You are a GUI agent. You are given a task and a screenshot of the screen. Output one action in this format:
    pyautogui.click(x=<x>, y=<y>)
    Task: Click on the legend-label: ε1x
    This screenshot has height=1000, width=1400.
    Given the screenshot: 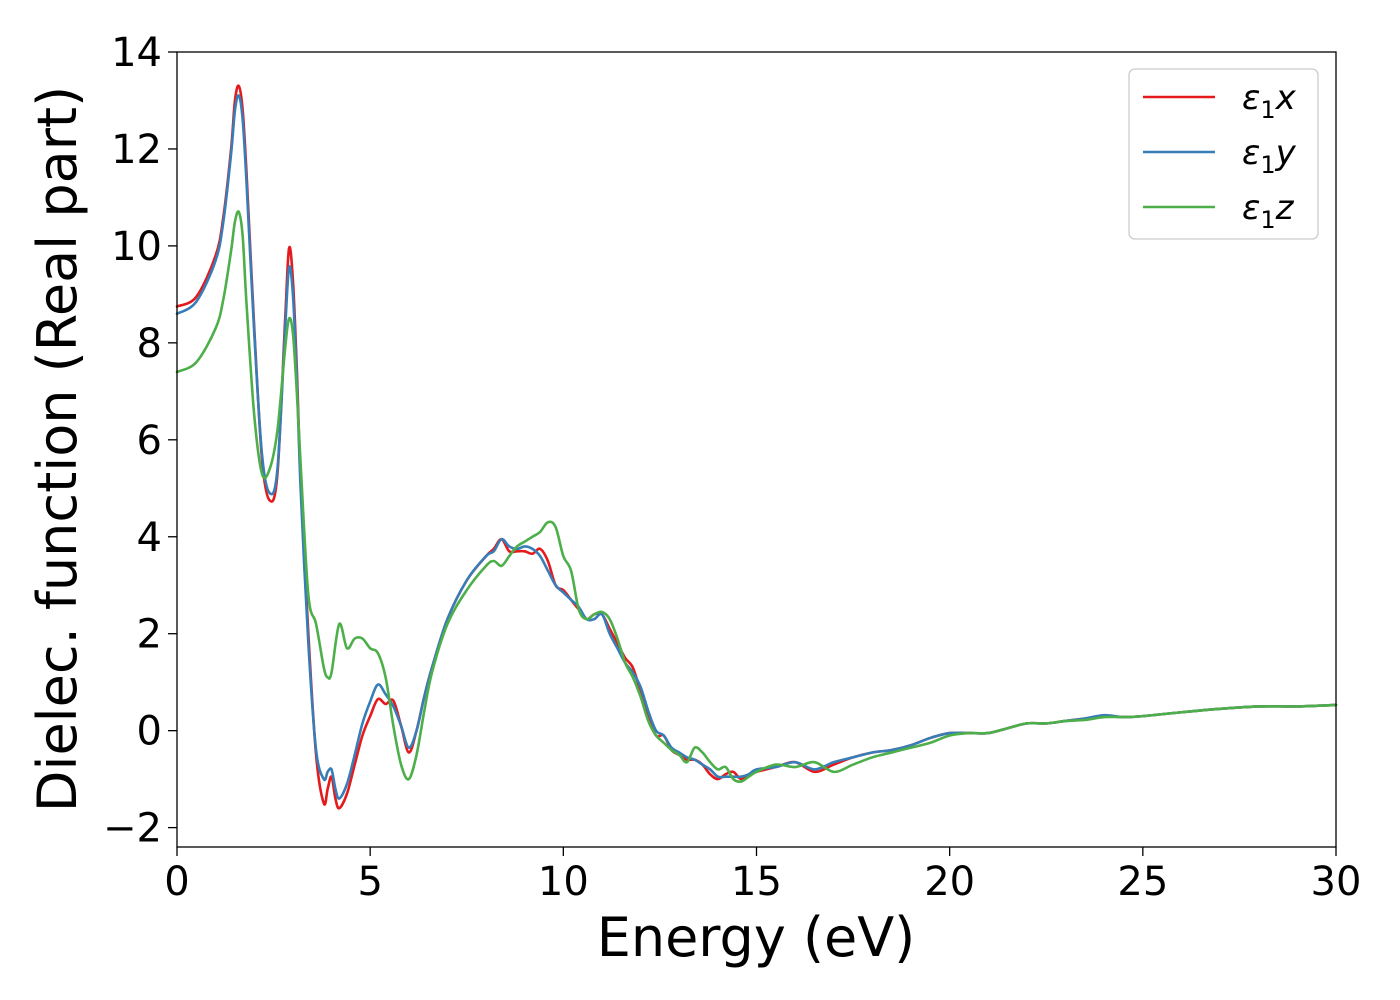 What is the action you would take?
    pyautogui.click(x=1269, y=101)
    